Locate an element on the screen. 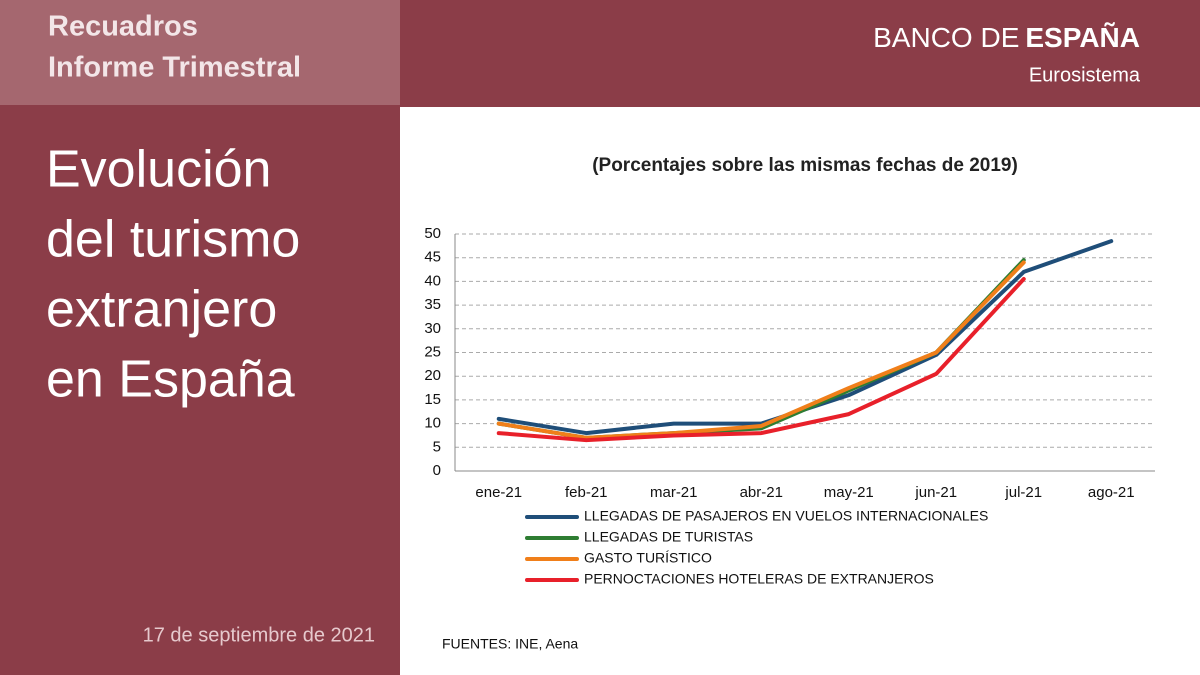 This screenshot has width=1200, height=675. brand: BANCO DE ESPAÑA is located at coordinates (1006, 37).